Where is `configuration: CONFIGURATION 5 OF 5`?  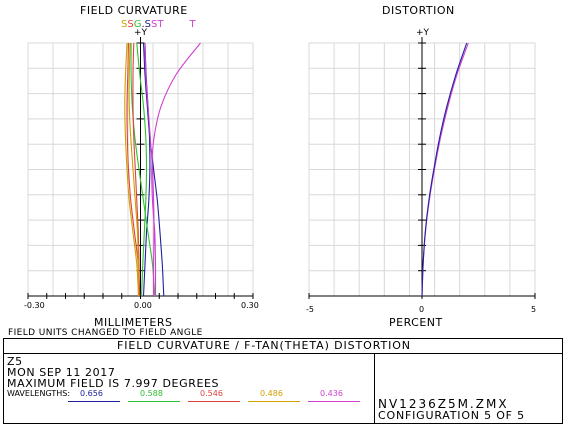
configuration: CONFIGURATION 5 OF 5 is located at coordinates (451, 415).